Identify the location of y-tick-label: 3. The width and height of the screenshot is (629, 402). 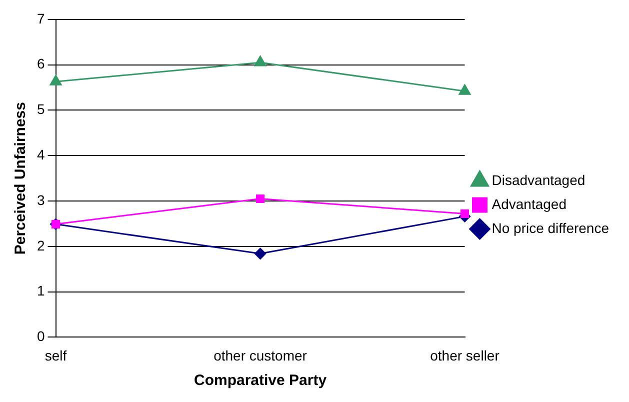
(40, 200).